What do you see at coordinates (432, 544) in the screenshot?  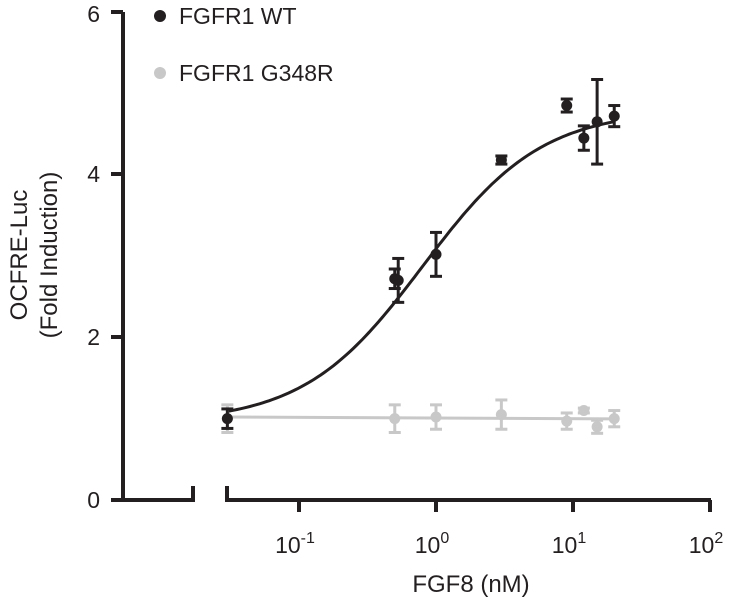 I see `x-tick-label: 10⁰` at bounding box center [432, 544].